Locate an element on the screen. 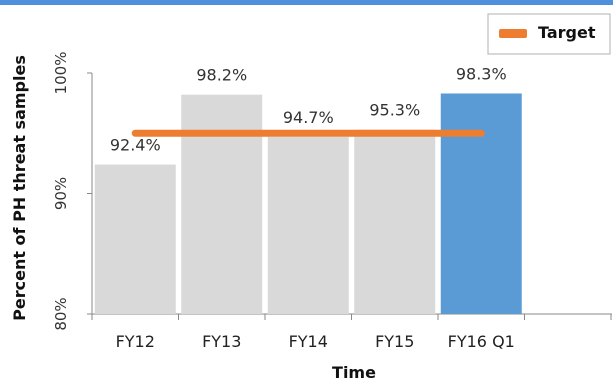 Image resolution: width=613 pixels, height=385 pixels. data-label: 92.4% is located at coordinates (135, 145).